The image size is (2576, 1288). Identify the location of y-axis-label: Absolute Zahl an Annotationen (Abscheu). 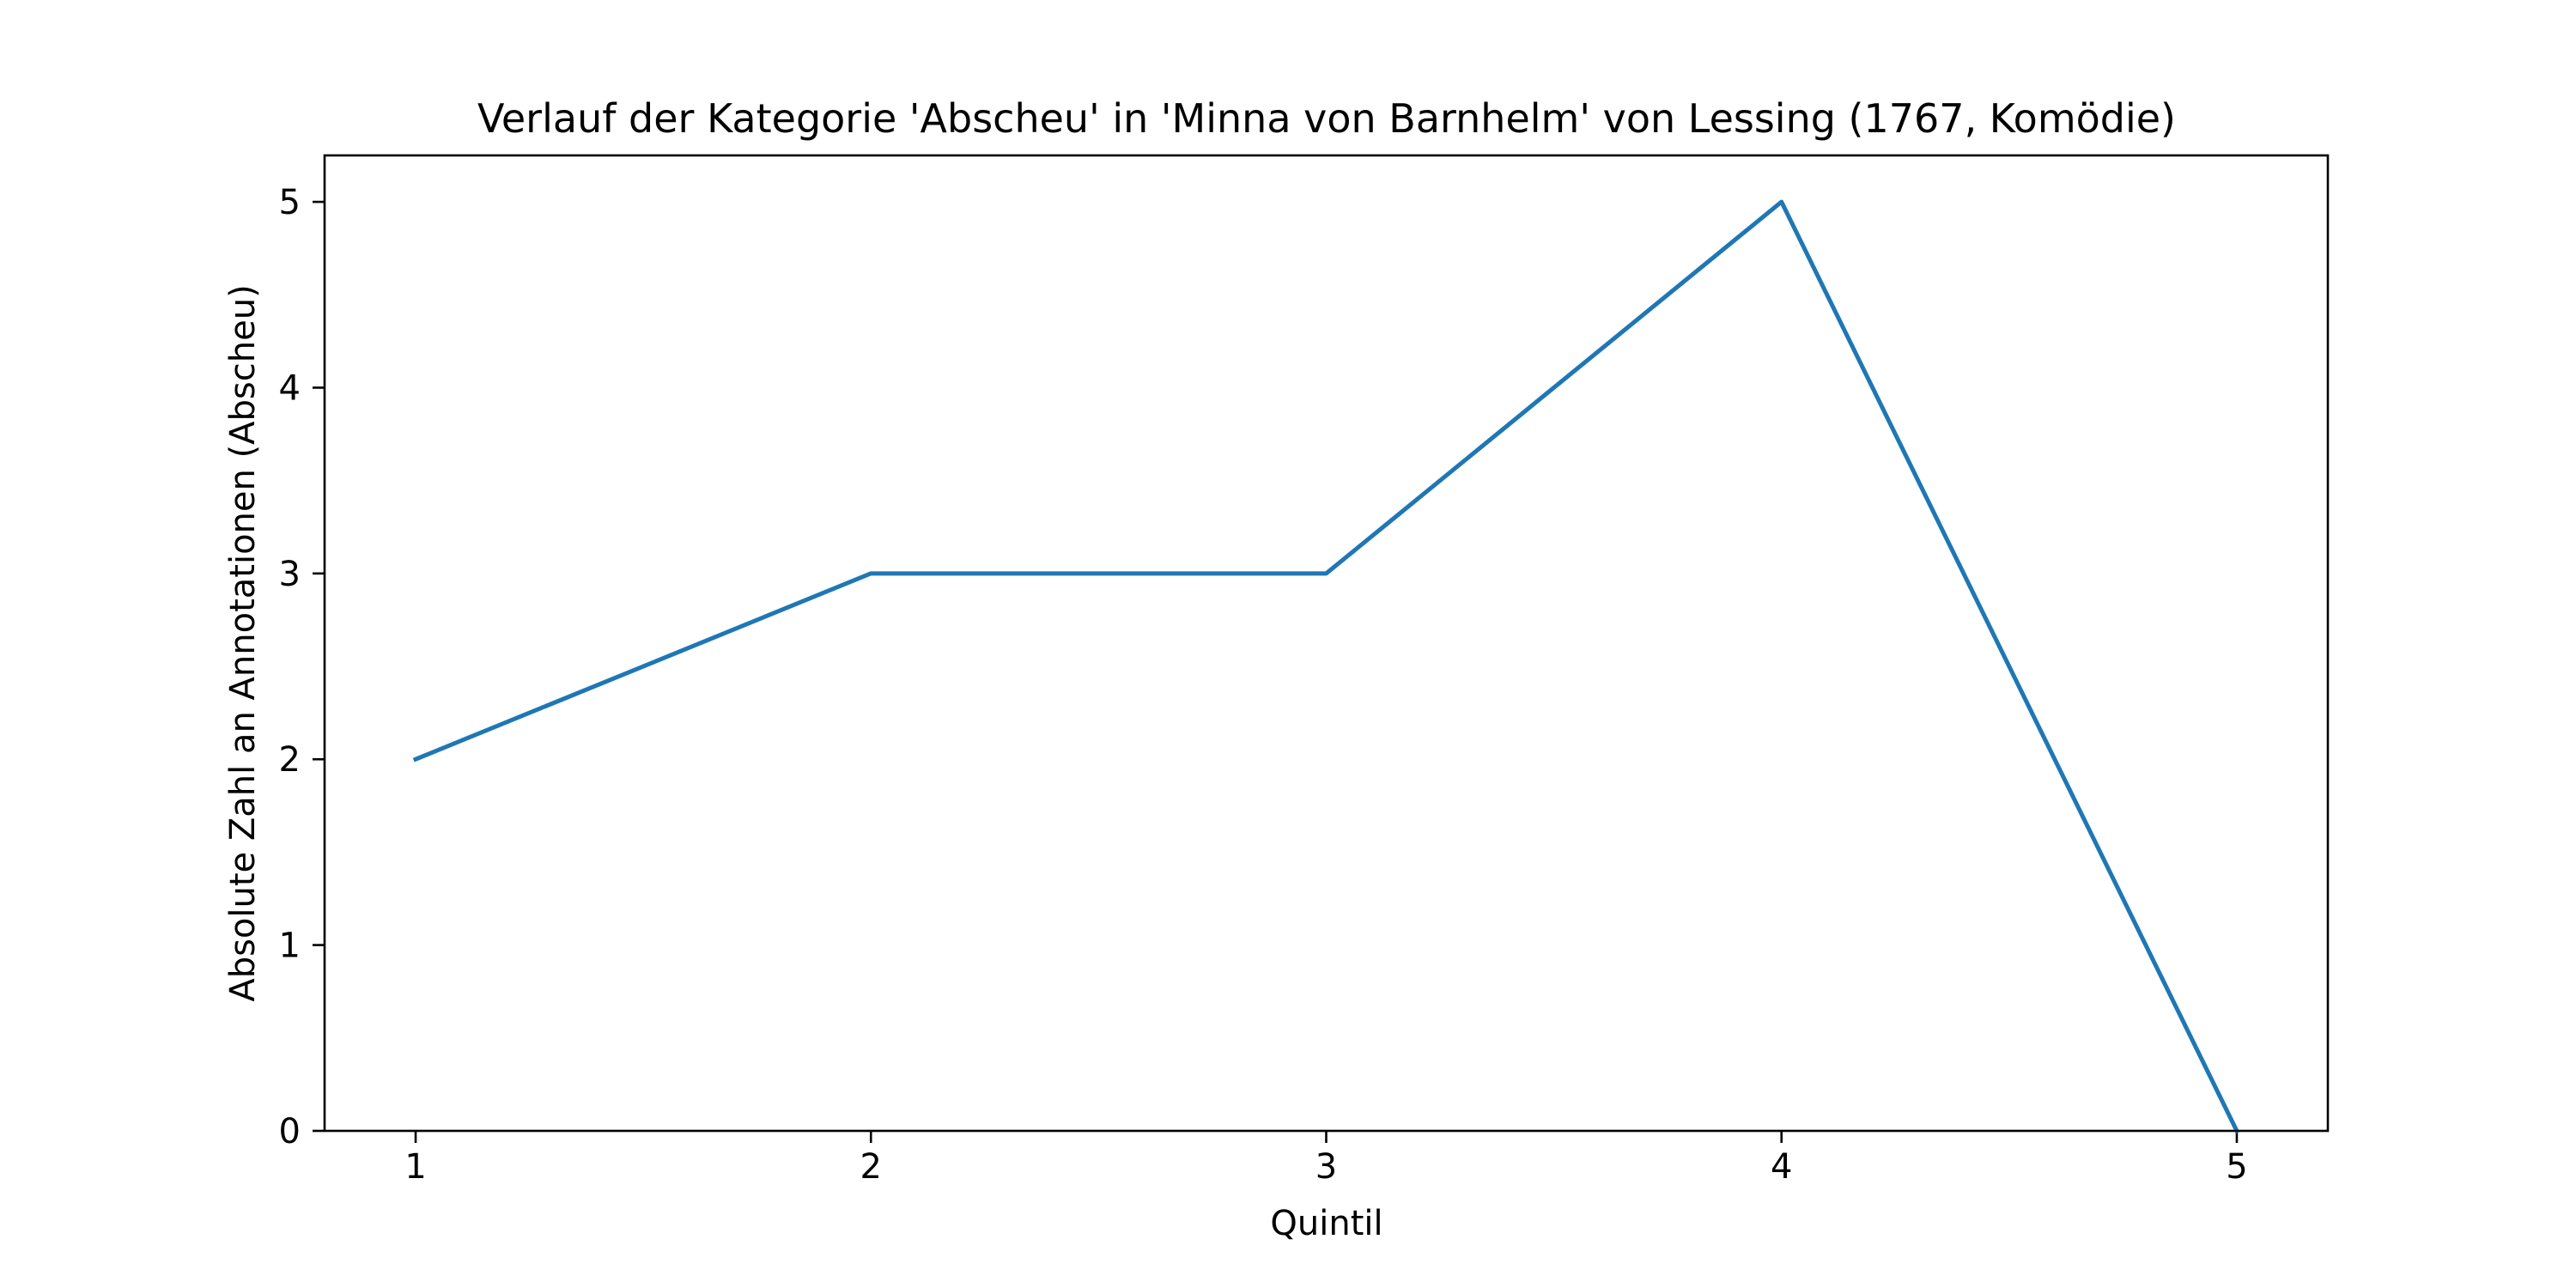
(243, 642).